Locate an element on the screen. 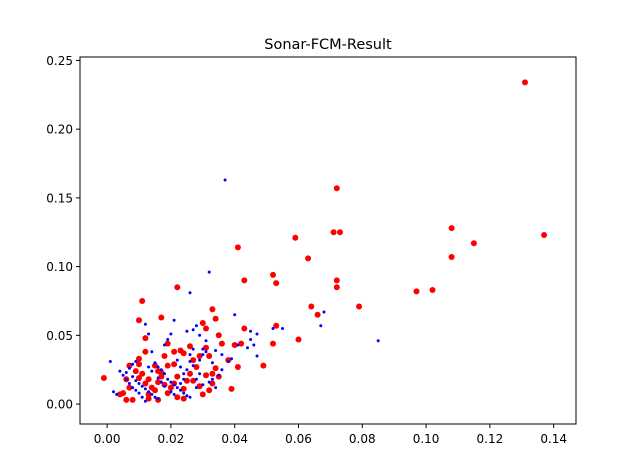 The width and height of the screenshot is (640, 476). x-axis-ticks: 0.00 0.02 0.04 0.06 0.08 0.10 0.12 0.14 is located at coordinates (330, 435).